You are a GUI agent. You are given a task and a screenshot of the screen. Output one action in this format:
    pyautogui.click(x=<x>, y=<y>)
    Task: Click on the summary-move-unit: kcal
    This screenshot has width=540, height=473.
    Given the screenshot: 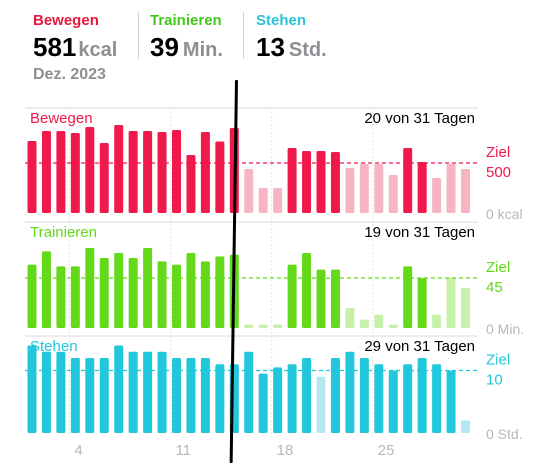 What is the action you would take?
    pyautogui.click(x=98, y=50)
    